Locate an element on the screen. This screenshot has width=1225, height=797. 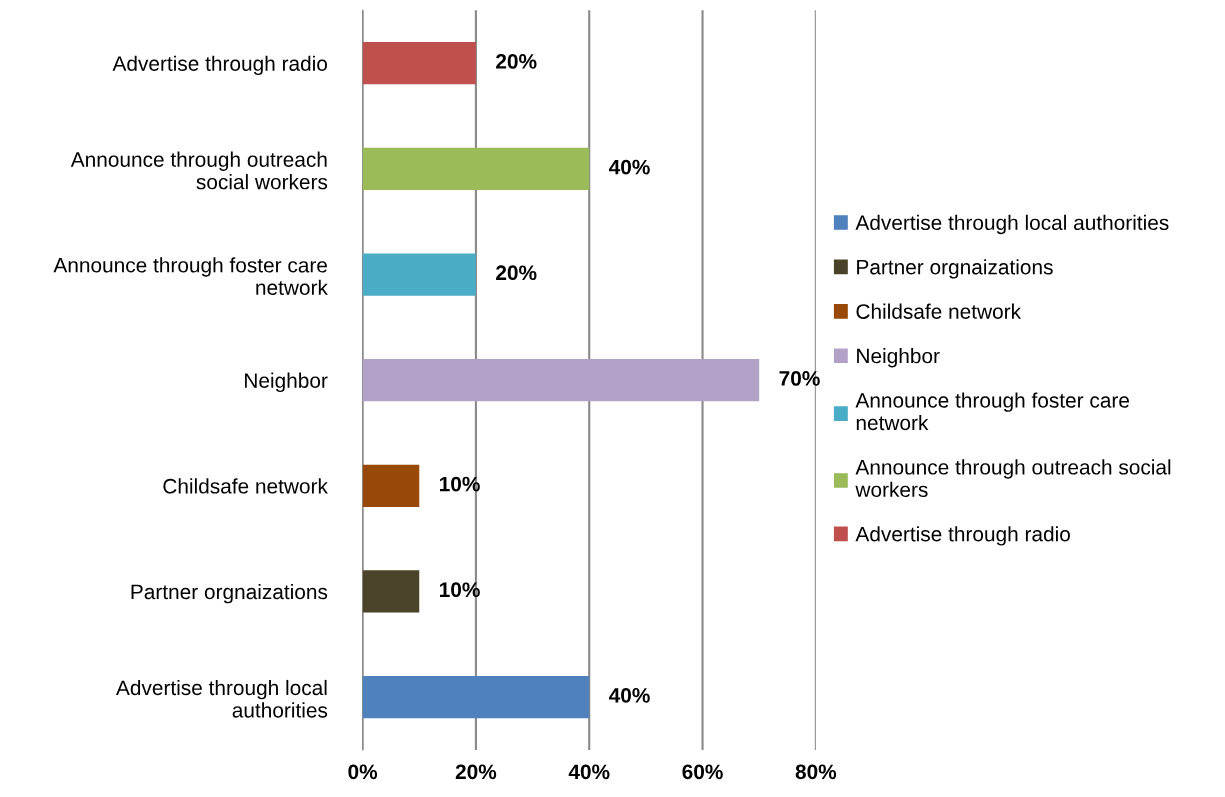
legend-label: Partner orgnaizations is located at coordinates (955, 269).